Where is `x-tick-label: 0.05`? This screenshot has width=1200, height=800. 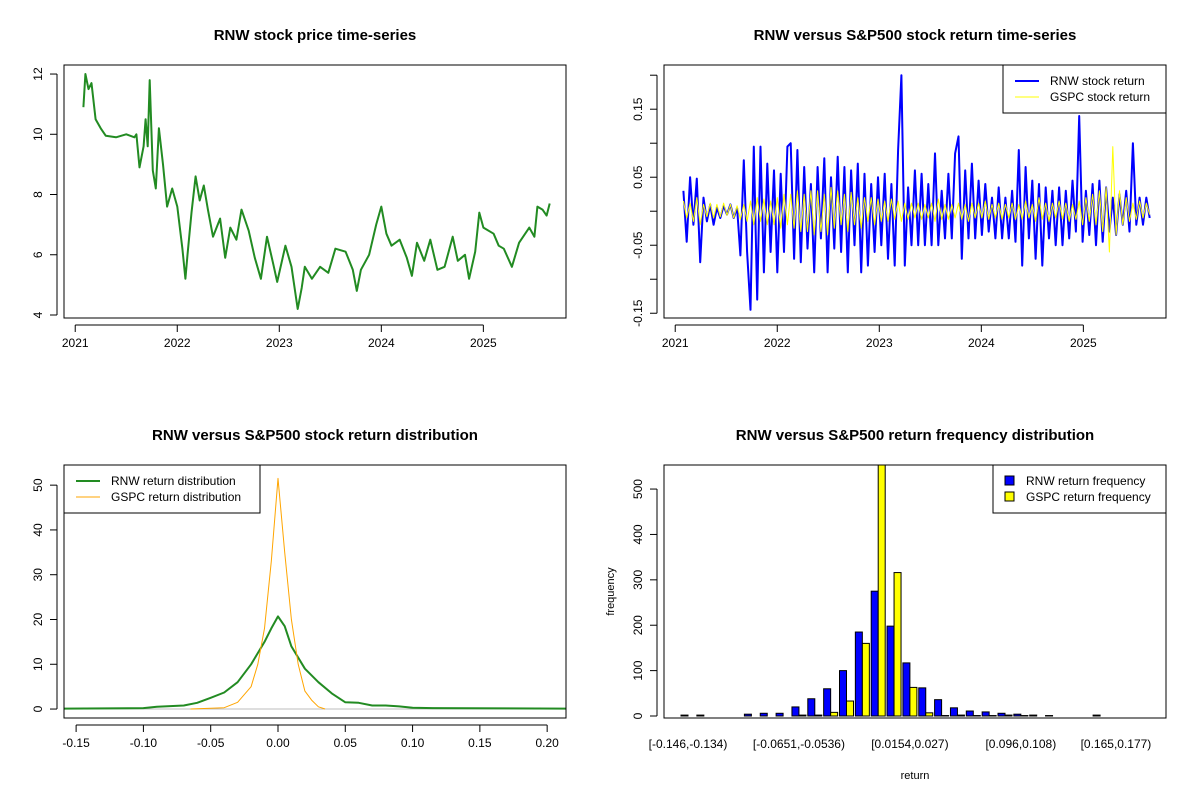 x-tick-label: 0.05 is located at coordinates (346, 743).